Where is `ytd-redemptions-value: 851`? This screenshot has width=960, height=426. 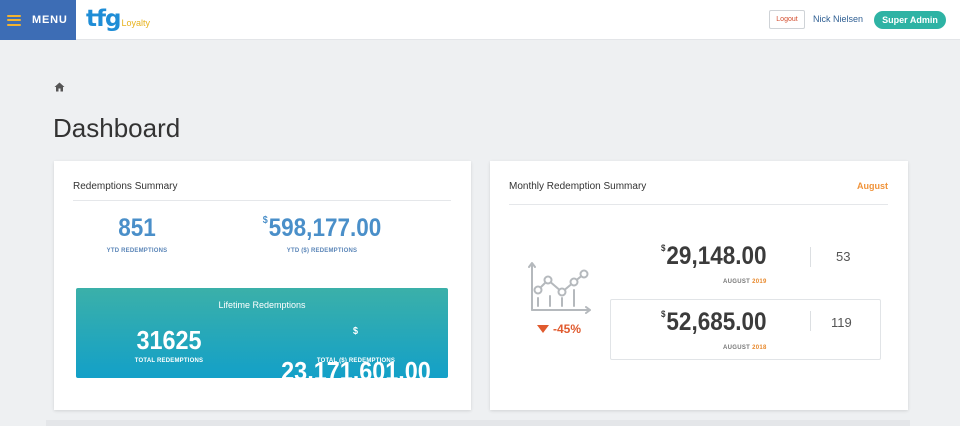 ytd-redemptions-value: 851 is located at coordinates (137, 228).